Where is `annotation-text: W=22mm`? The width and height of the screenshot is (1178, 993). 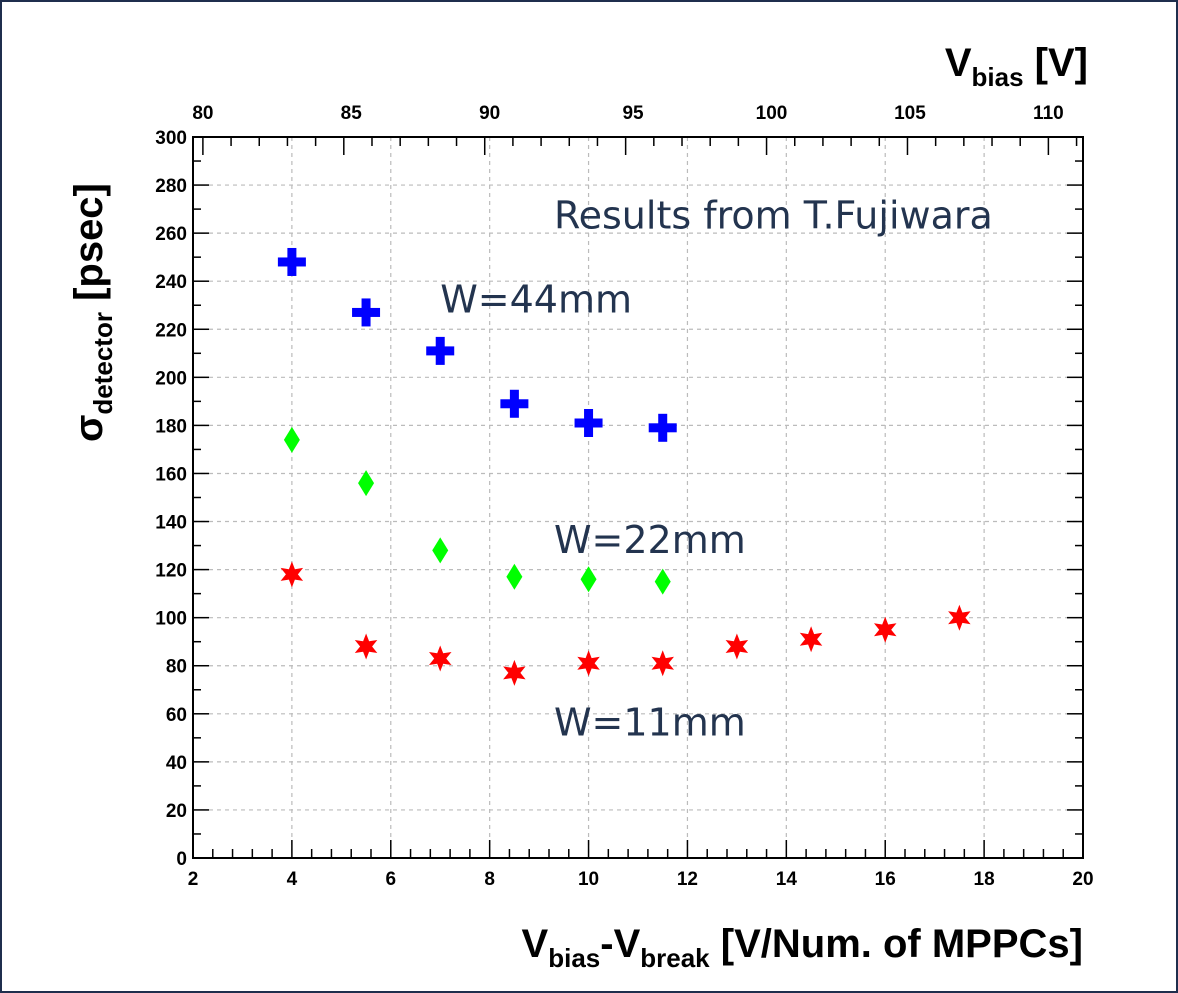
annotation-text: W=22mm is located at coordinates (650, 540).